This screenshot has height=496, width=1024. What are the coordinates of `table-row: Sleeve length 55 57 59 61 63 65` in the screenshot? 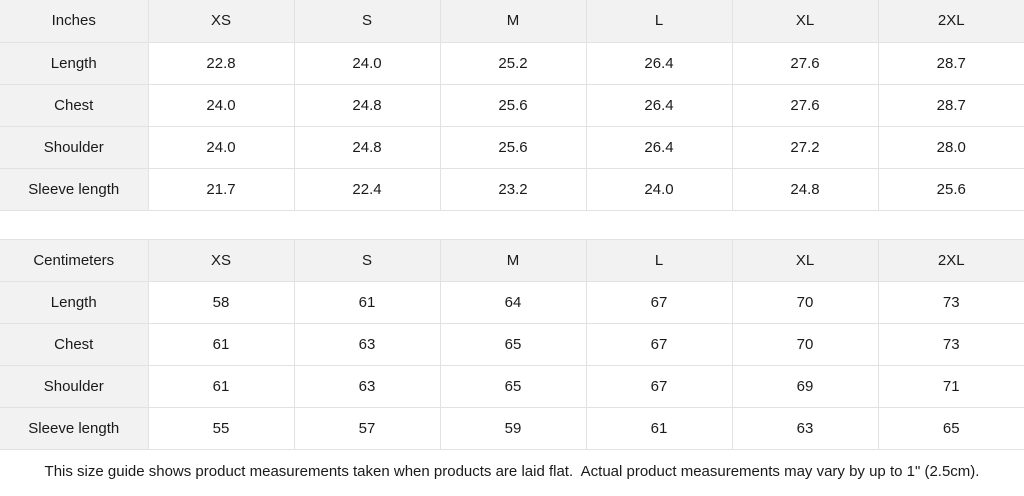 It's located at (512, 428).